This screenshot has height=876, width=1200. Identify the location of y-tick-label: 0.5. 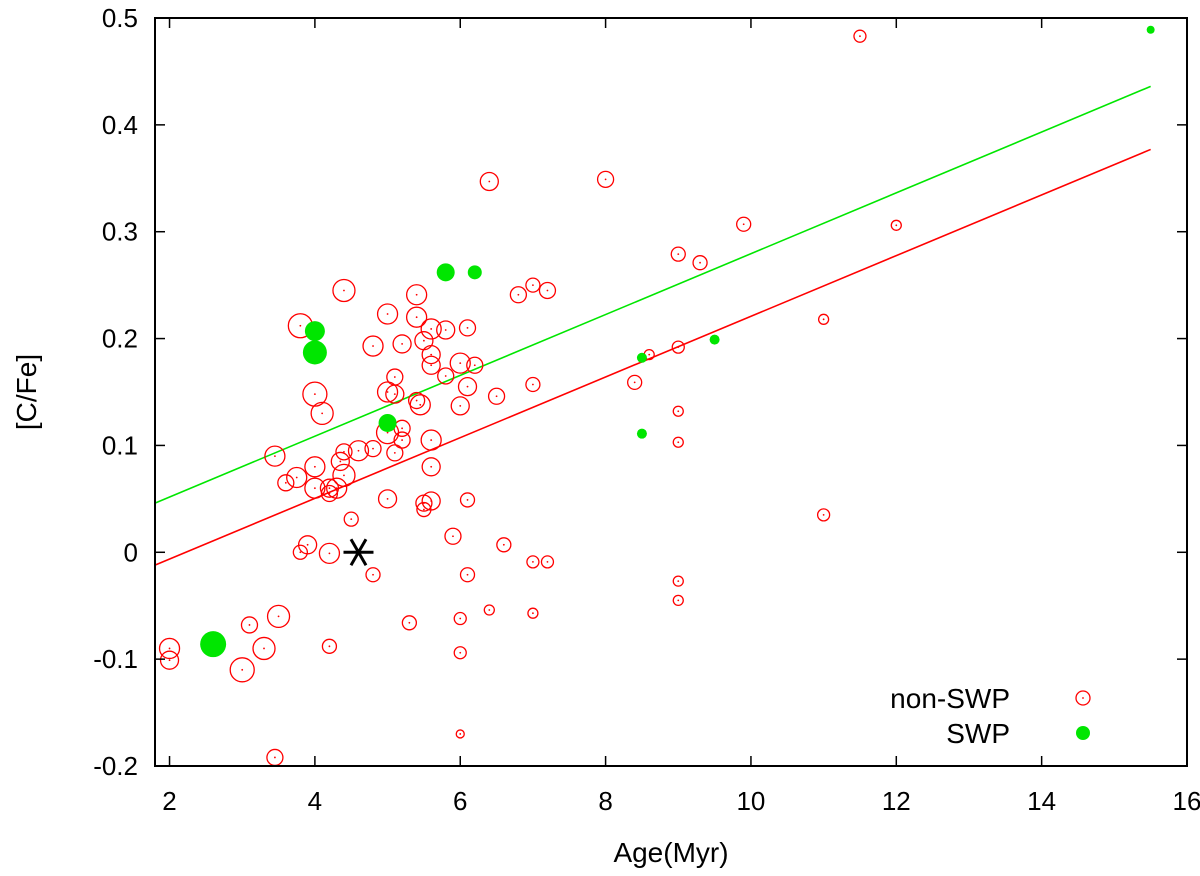
(120, 18).